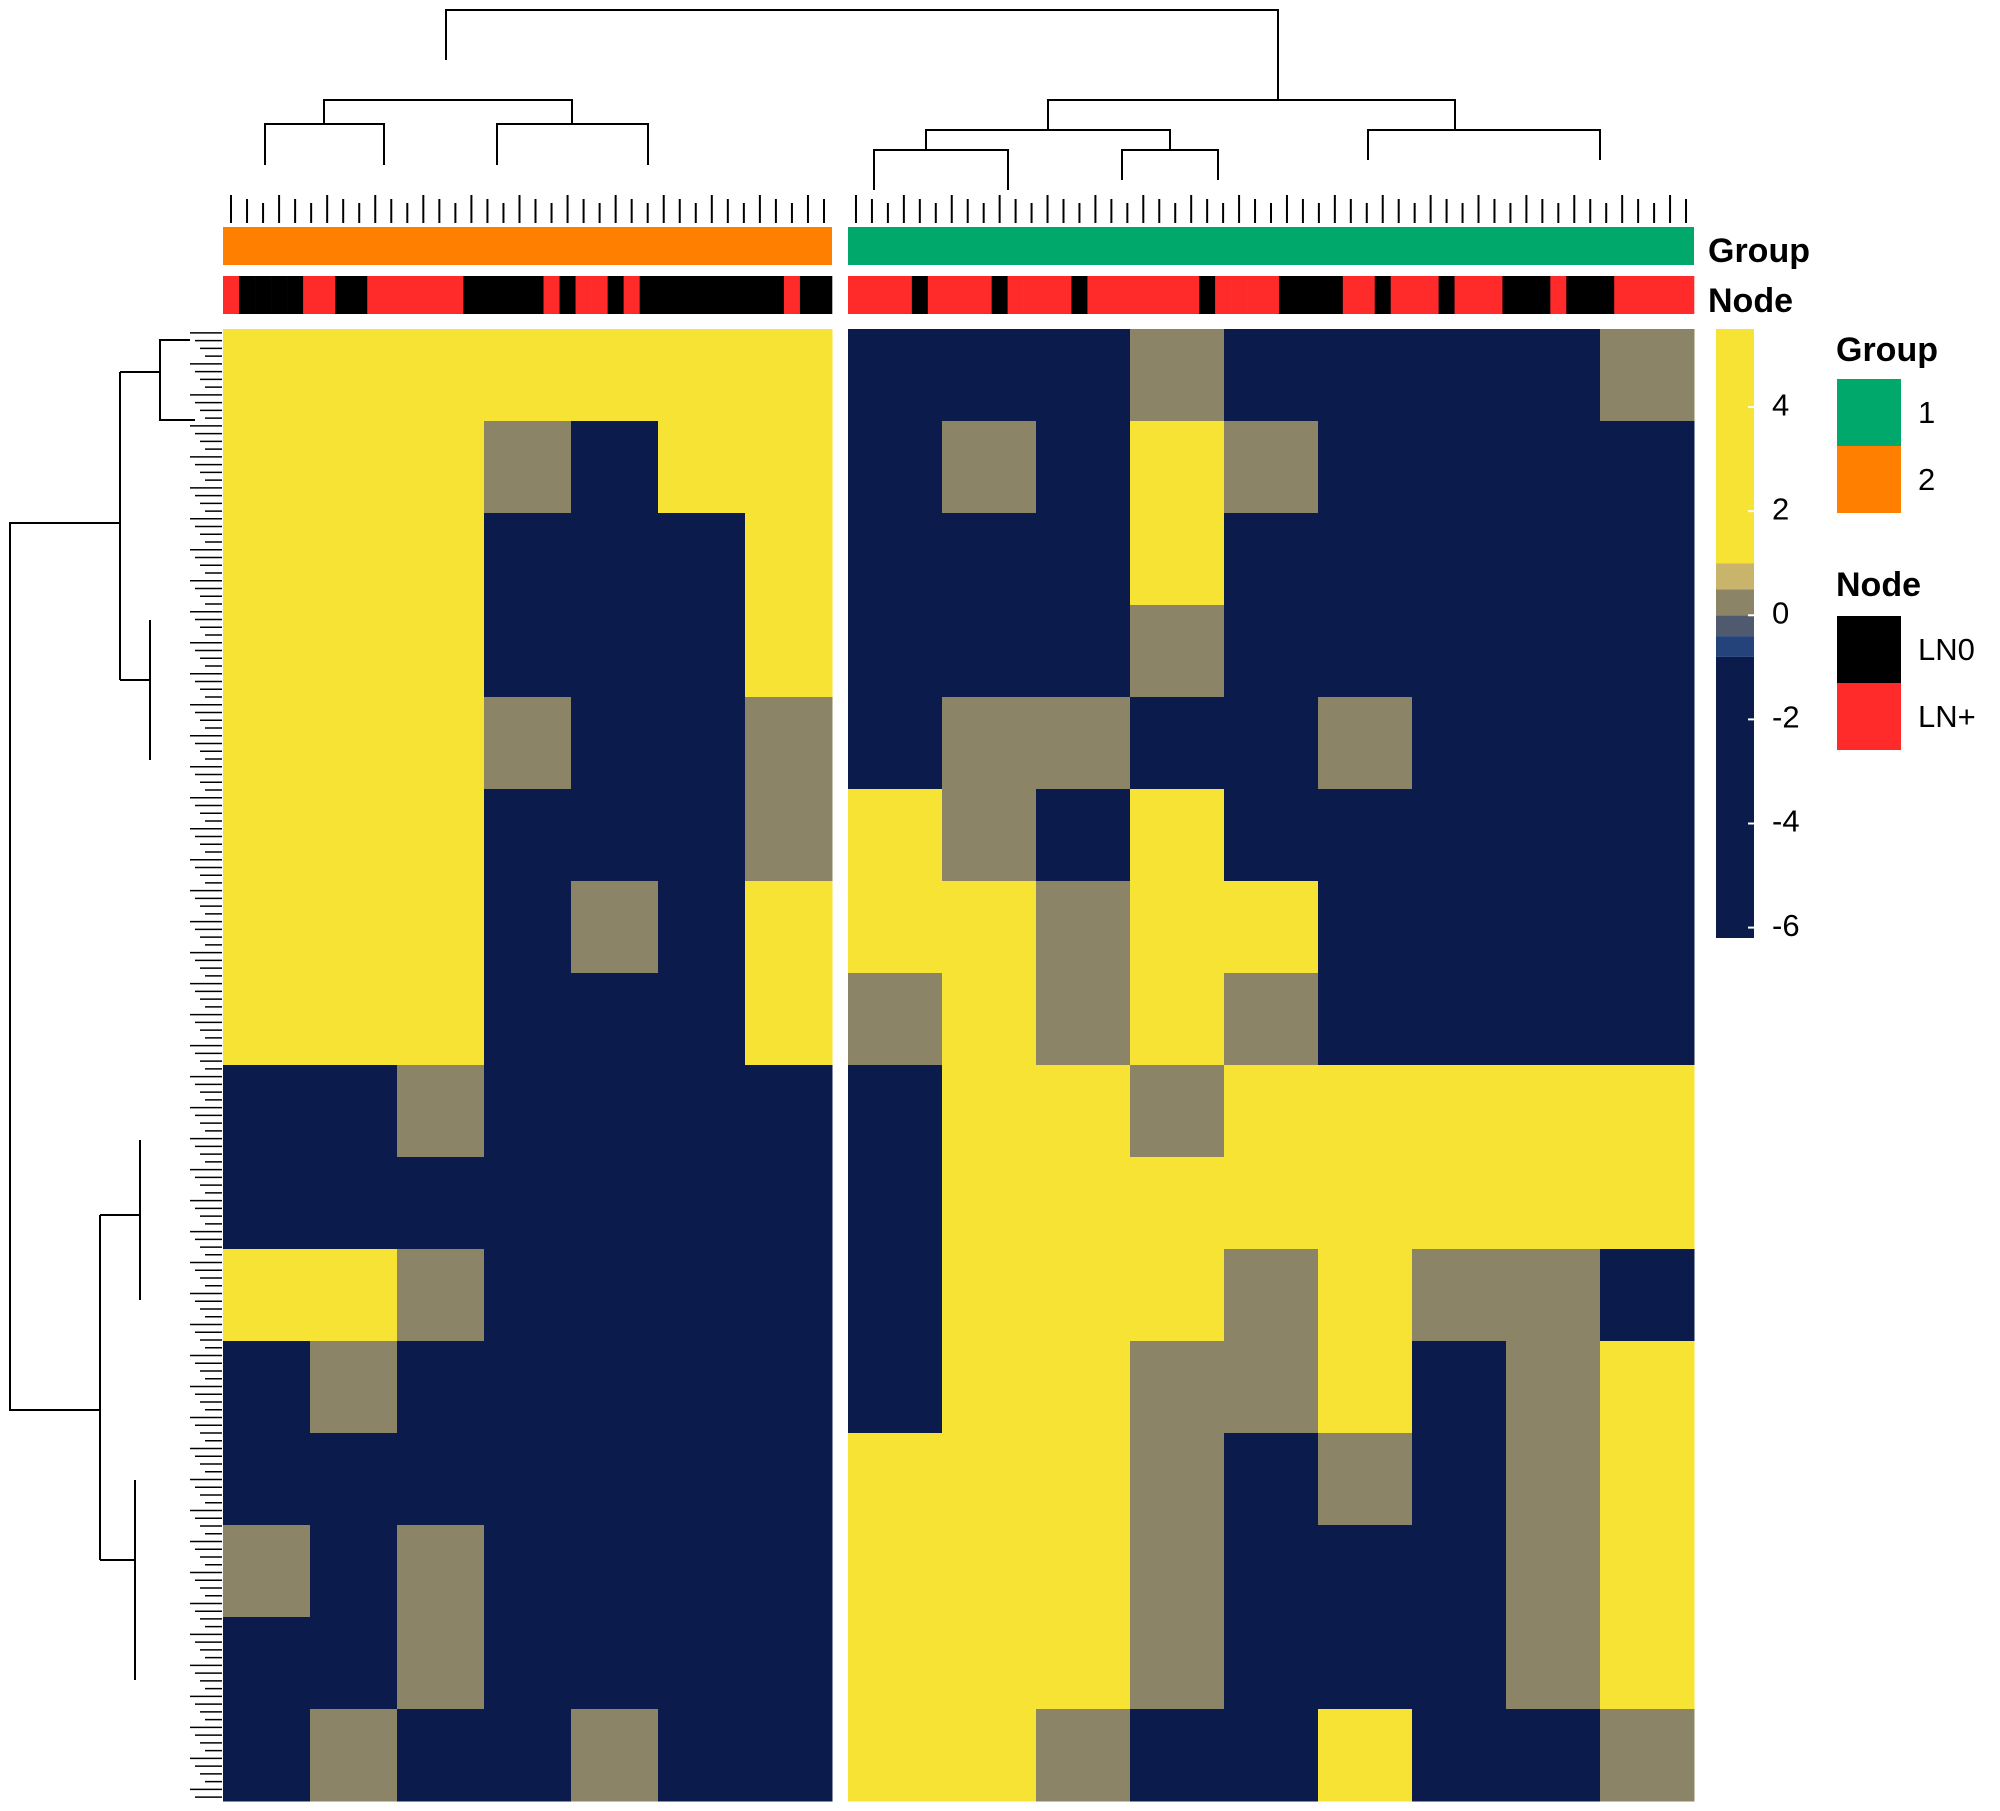  I want to click on colorbar-tick-label: 0, so click(1780, 612).